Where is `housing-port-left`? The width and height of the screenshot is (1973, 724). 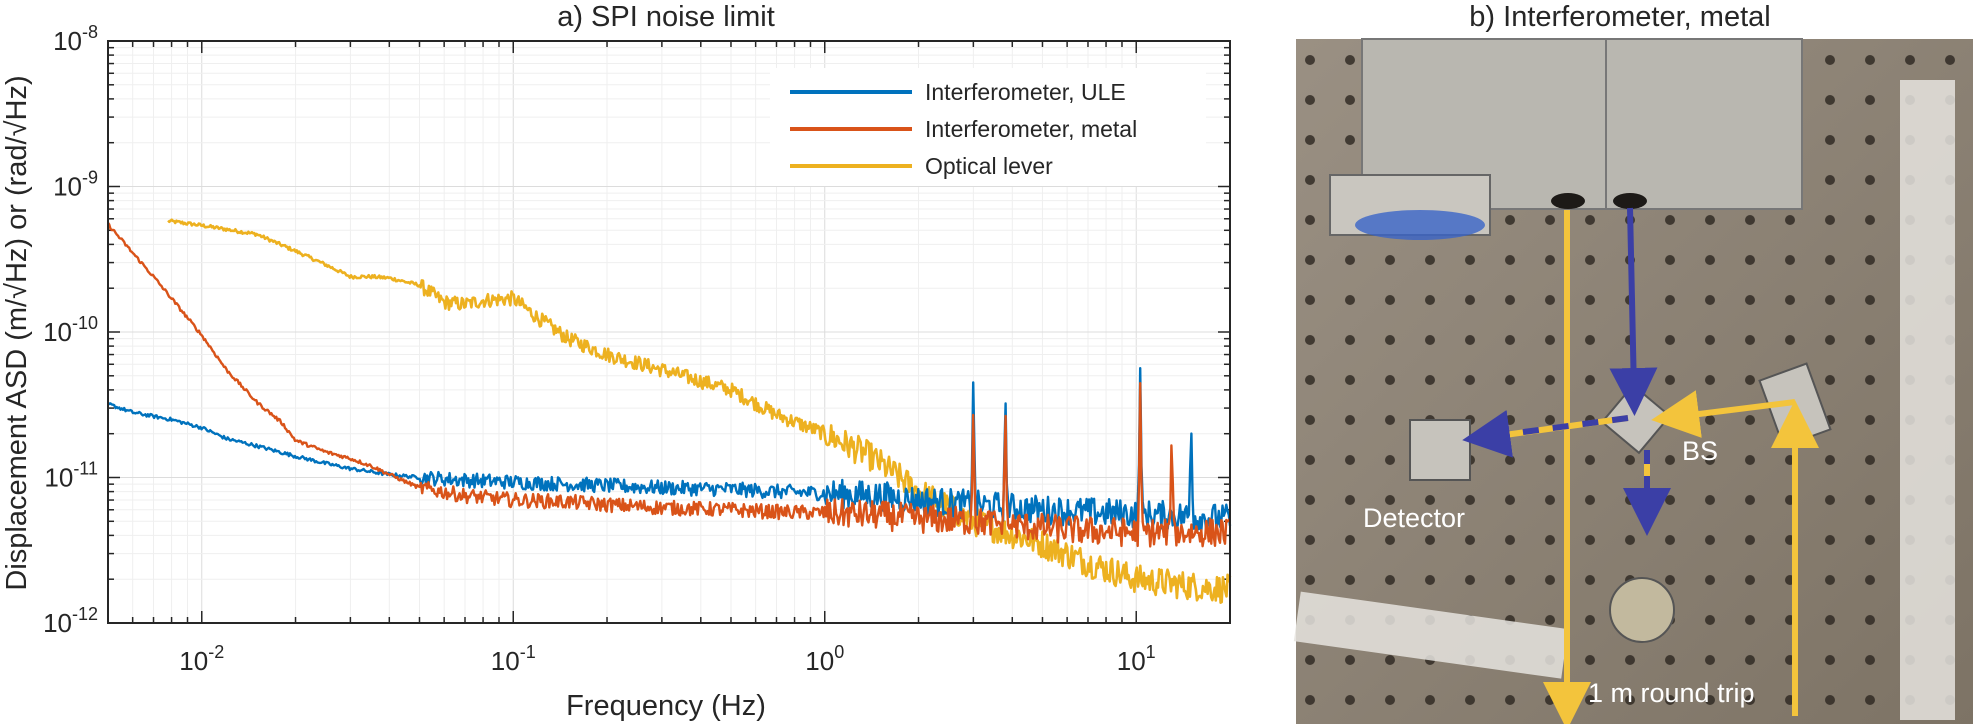 housing-port-left is located at coordinates (1568, 201).